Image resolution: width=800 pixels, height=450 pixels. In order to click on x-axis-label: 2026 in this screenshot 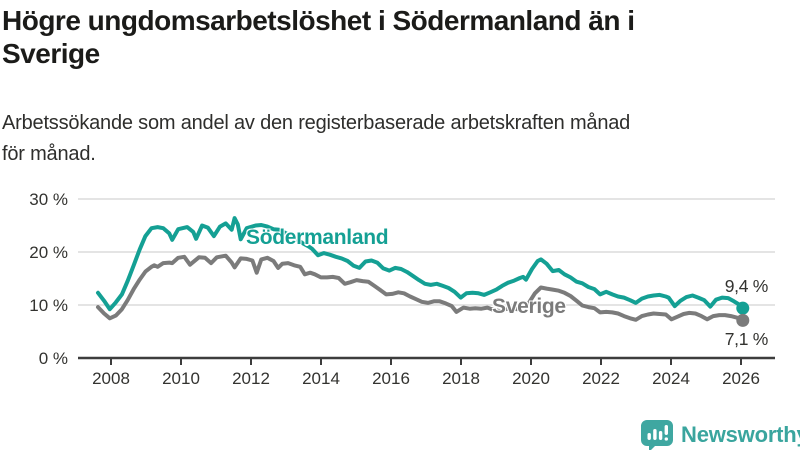, I will do `click(741, 378)`.